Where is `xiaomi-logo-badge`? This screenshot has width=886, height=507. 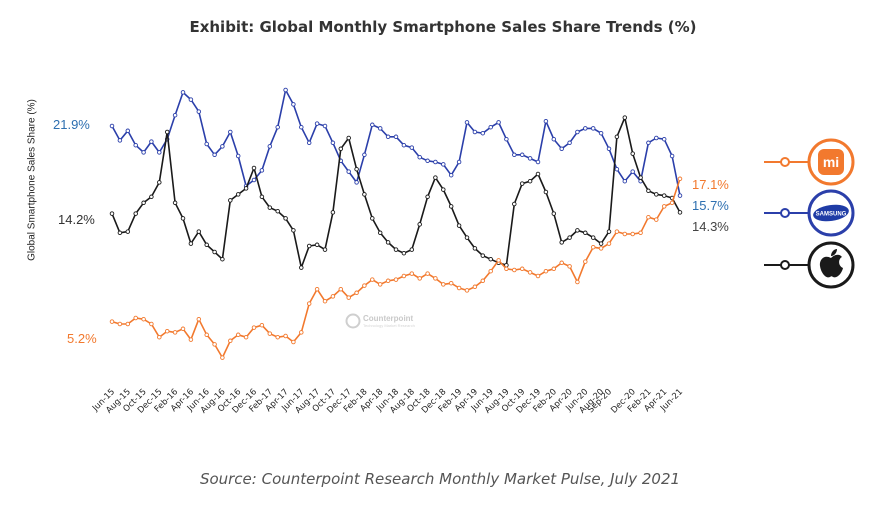 xiaomi-logo-badge is located at coordinates (831, 162).